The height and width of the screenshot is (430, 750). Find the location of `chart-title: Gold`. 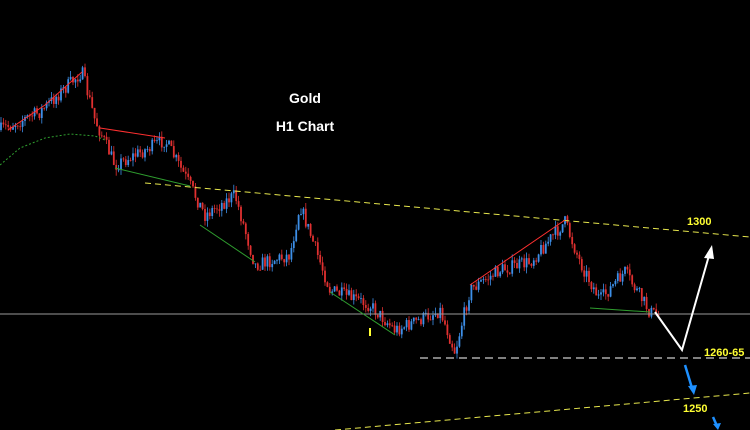

chart-title: Gold is located at coordinates (305, 98).